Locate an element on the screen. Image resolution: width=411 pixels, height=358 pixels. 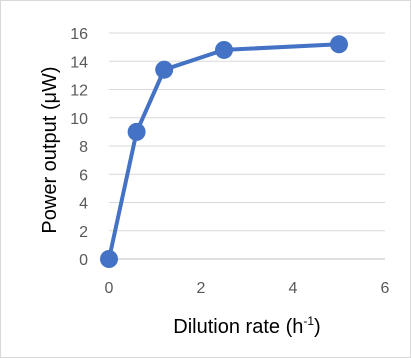
x-tick-label: 0 is located at coordinates (109, 288).